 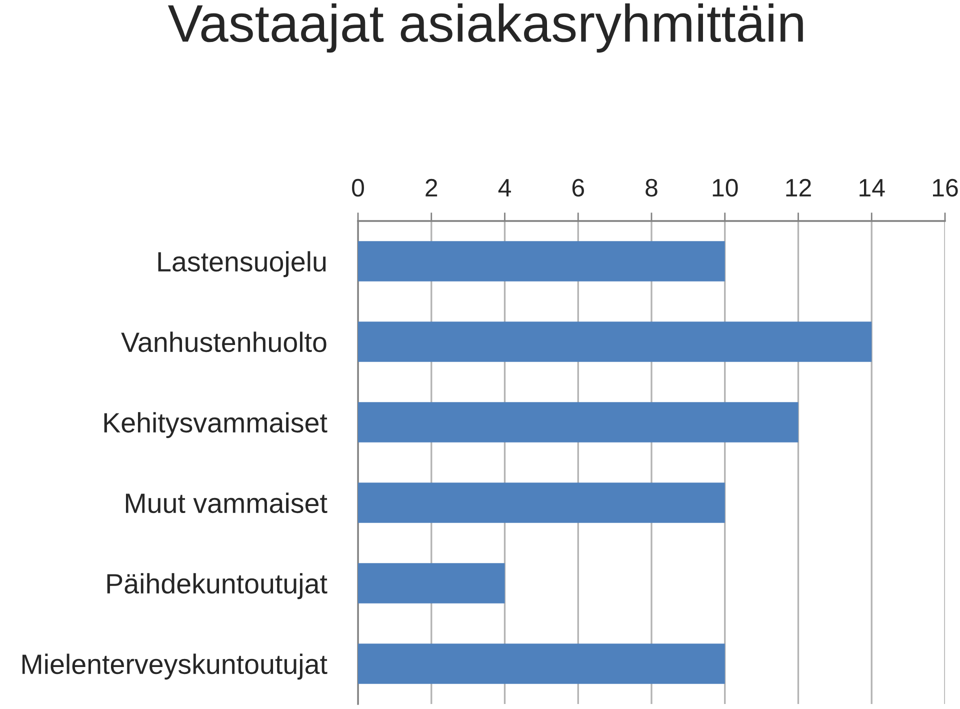 I want to click on x-tick-label: 12, so click(x=798, y=187).